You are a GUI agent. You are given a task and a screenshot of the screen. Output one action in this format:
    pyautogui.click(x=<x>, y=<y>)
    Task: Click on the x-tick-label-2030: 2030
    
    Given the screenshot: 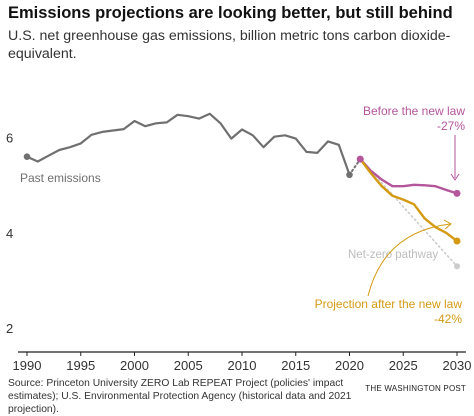 What is the action you would take?
    pyautogui.click(x=457, y=365)
    